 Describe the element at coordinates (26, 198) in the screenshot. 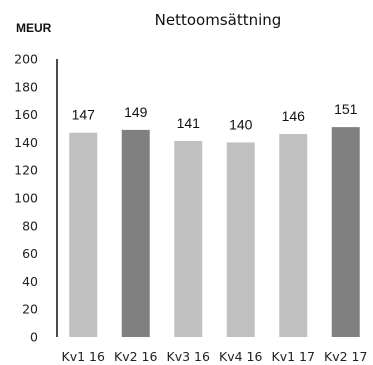

I see `y-tick-label: 100` at that location.